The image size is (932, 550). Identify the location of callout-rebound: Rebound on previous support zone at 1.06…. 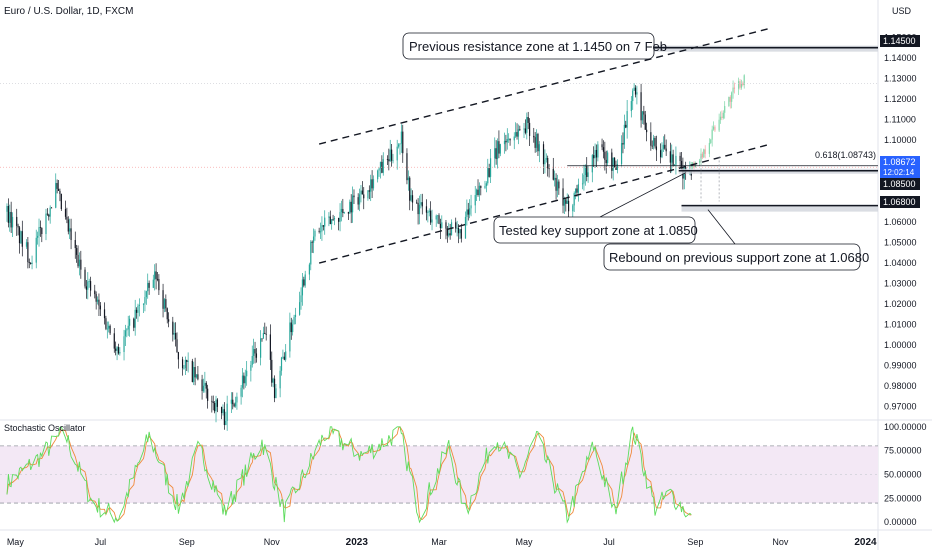
(736, 257).